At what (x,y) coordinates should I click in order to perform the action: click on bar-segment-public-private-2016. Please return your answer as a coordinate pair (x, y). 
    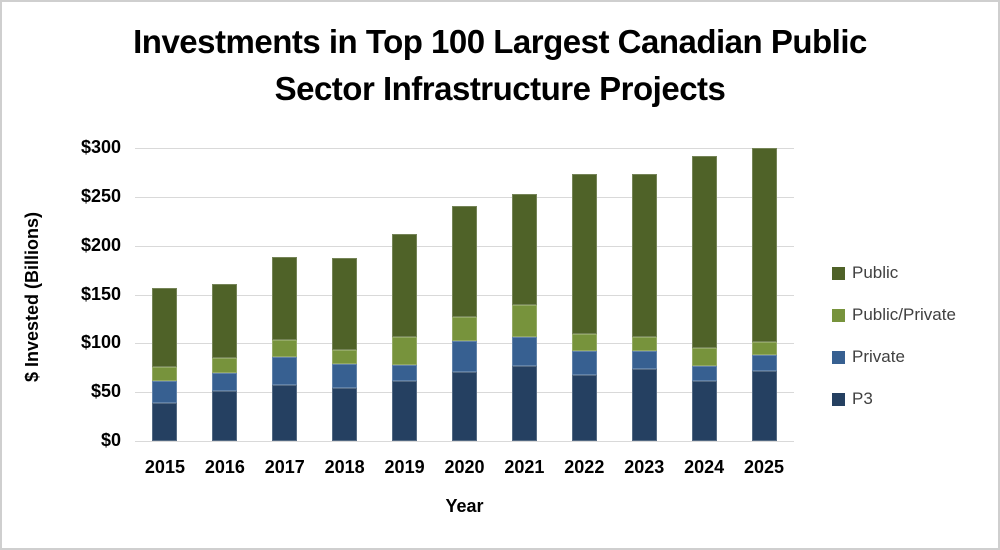
    Looking at the image, I should click on (225, 365).